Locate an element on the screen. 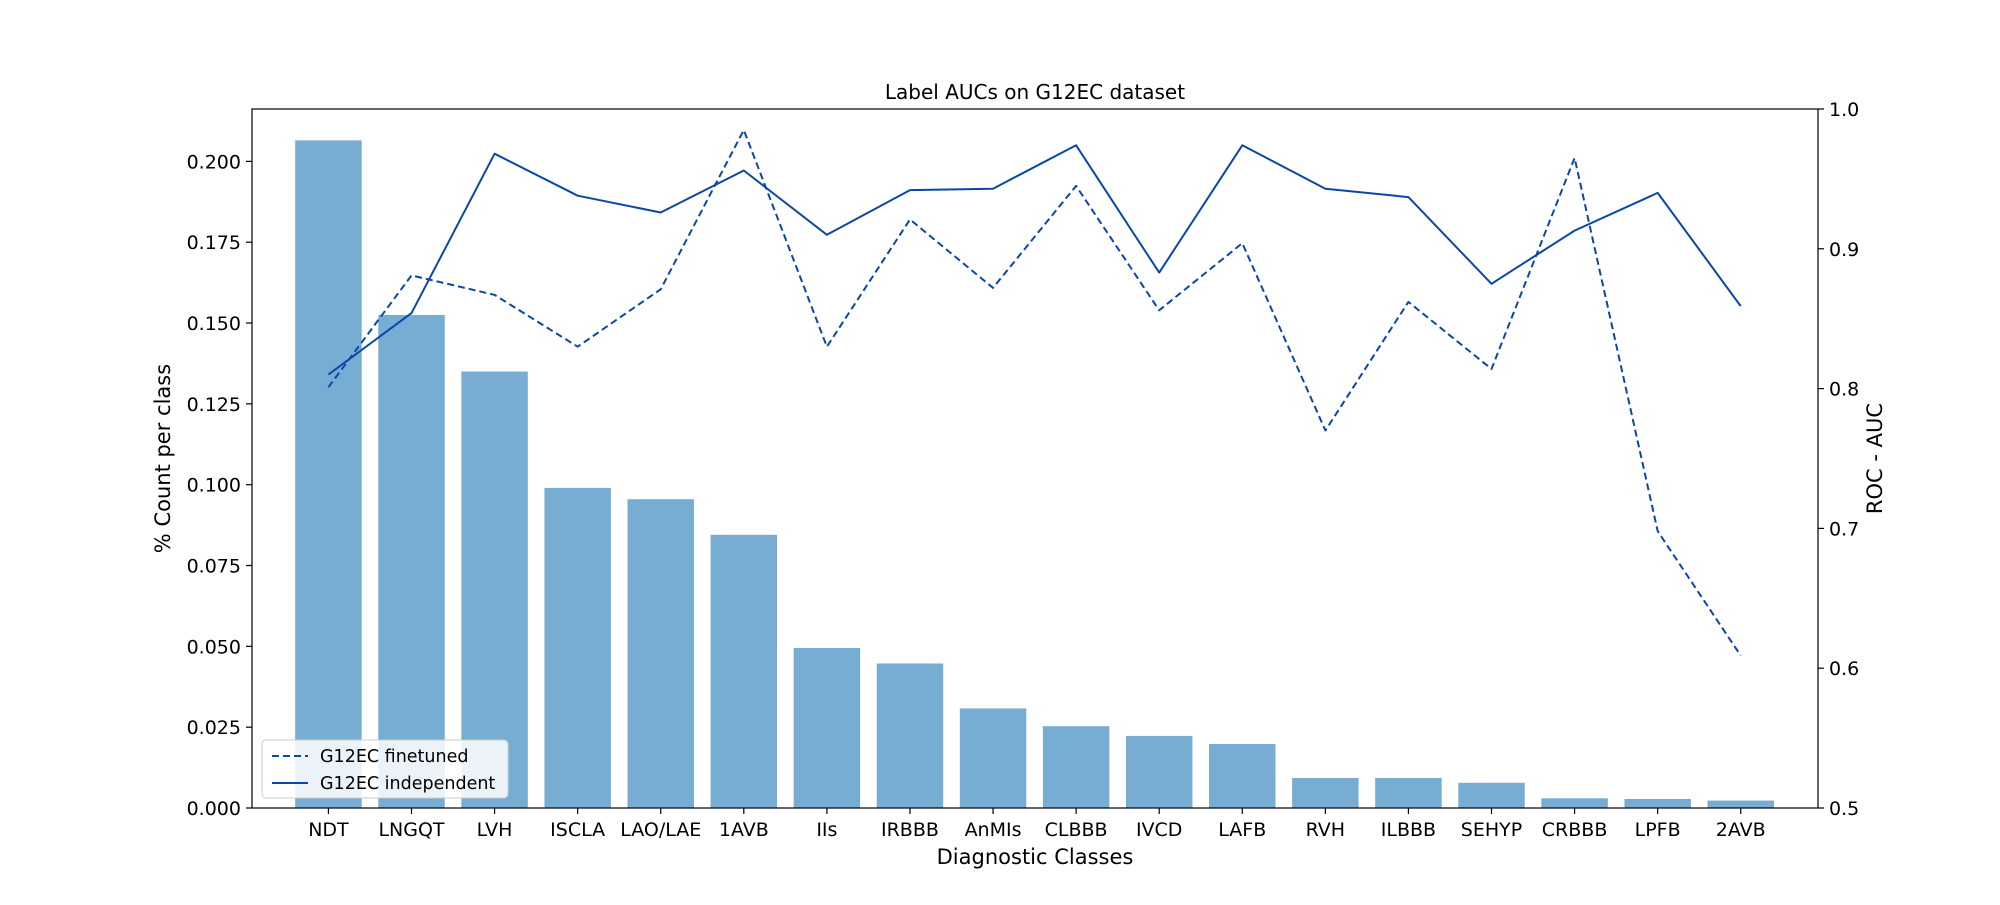 This screenshot has height=905, width=2000. right-tick-label: 0.6 is located at coordinates (1844, 669).